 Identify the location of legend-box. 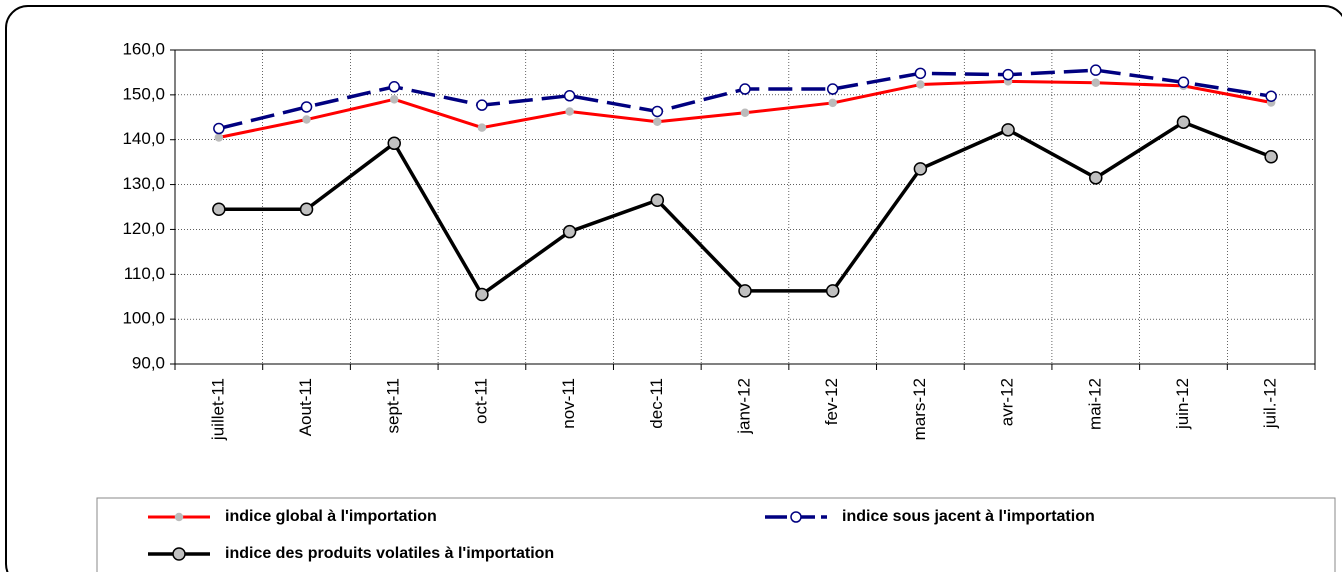
(716, 534).